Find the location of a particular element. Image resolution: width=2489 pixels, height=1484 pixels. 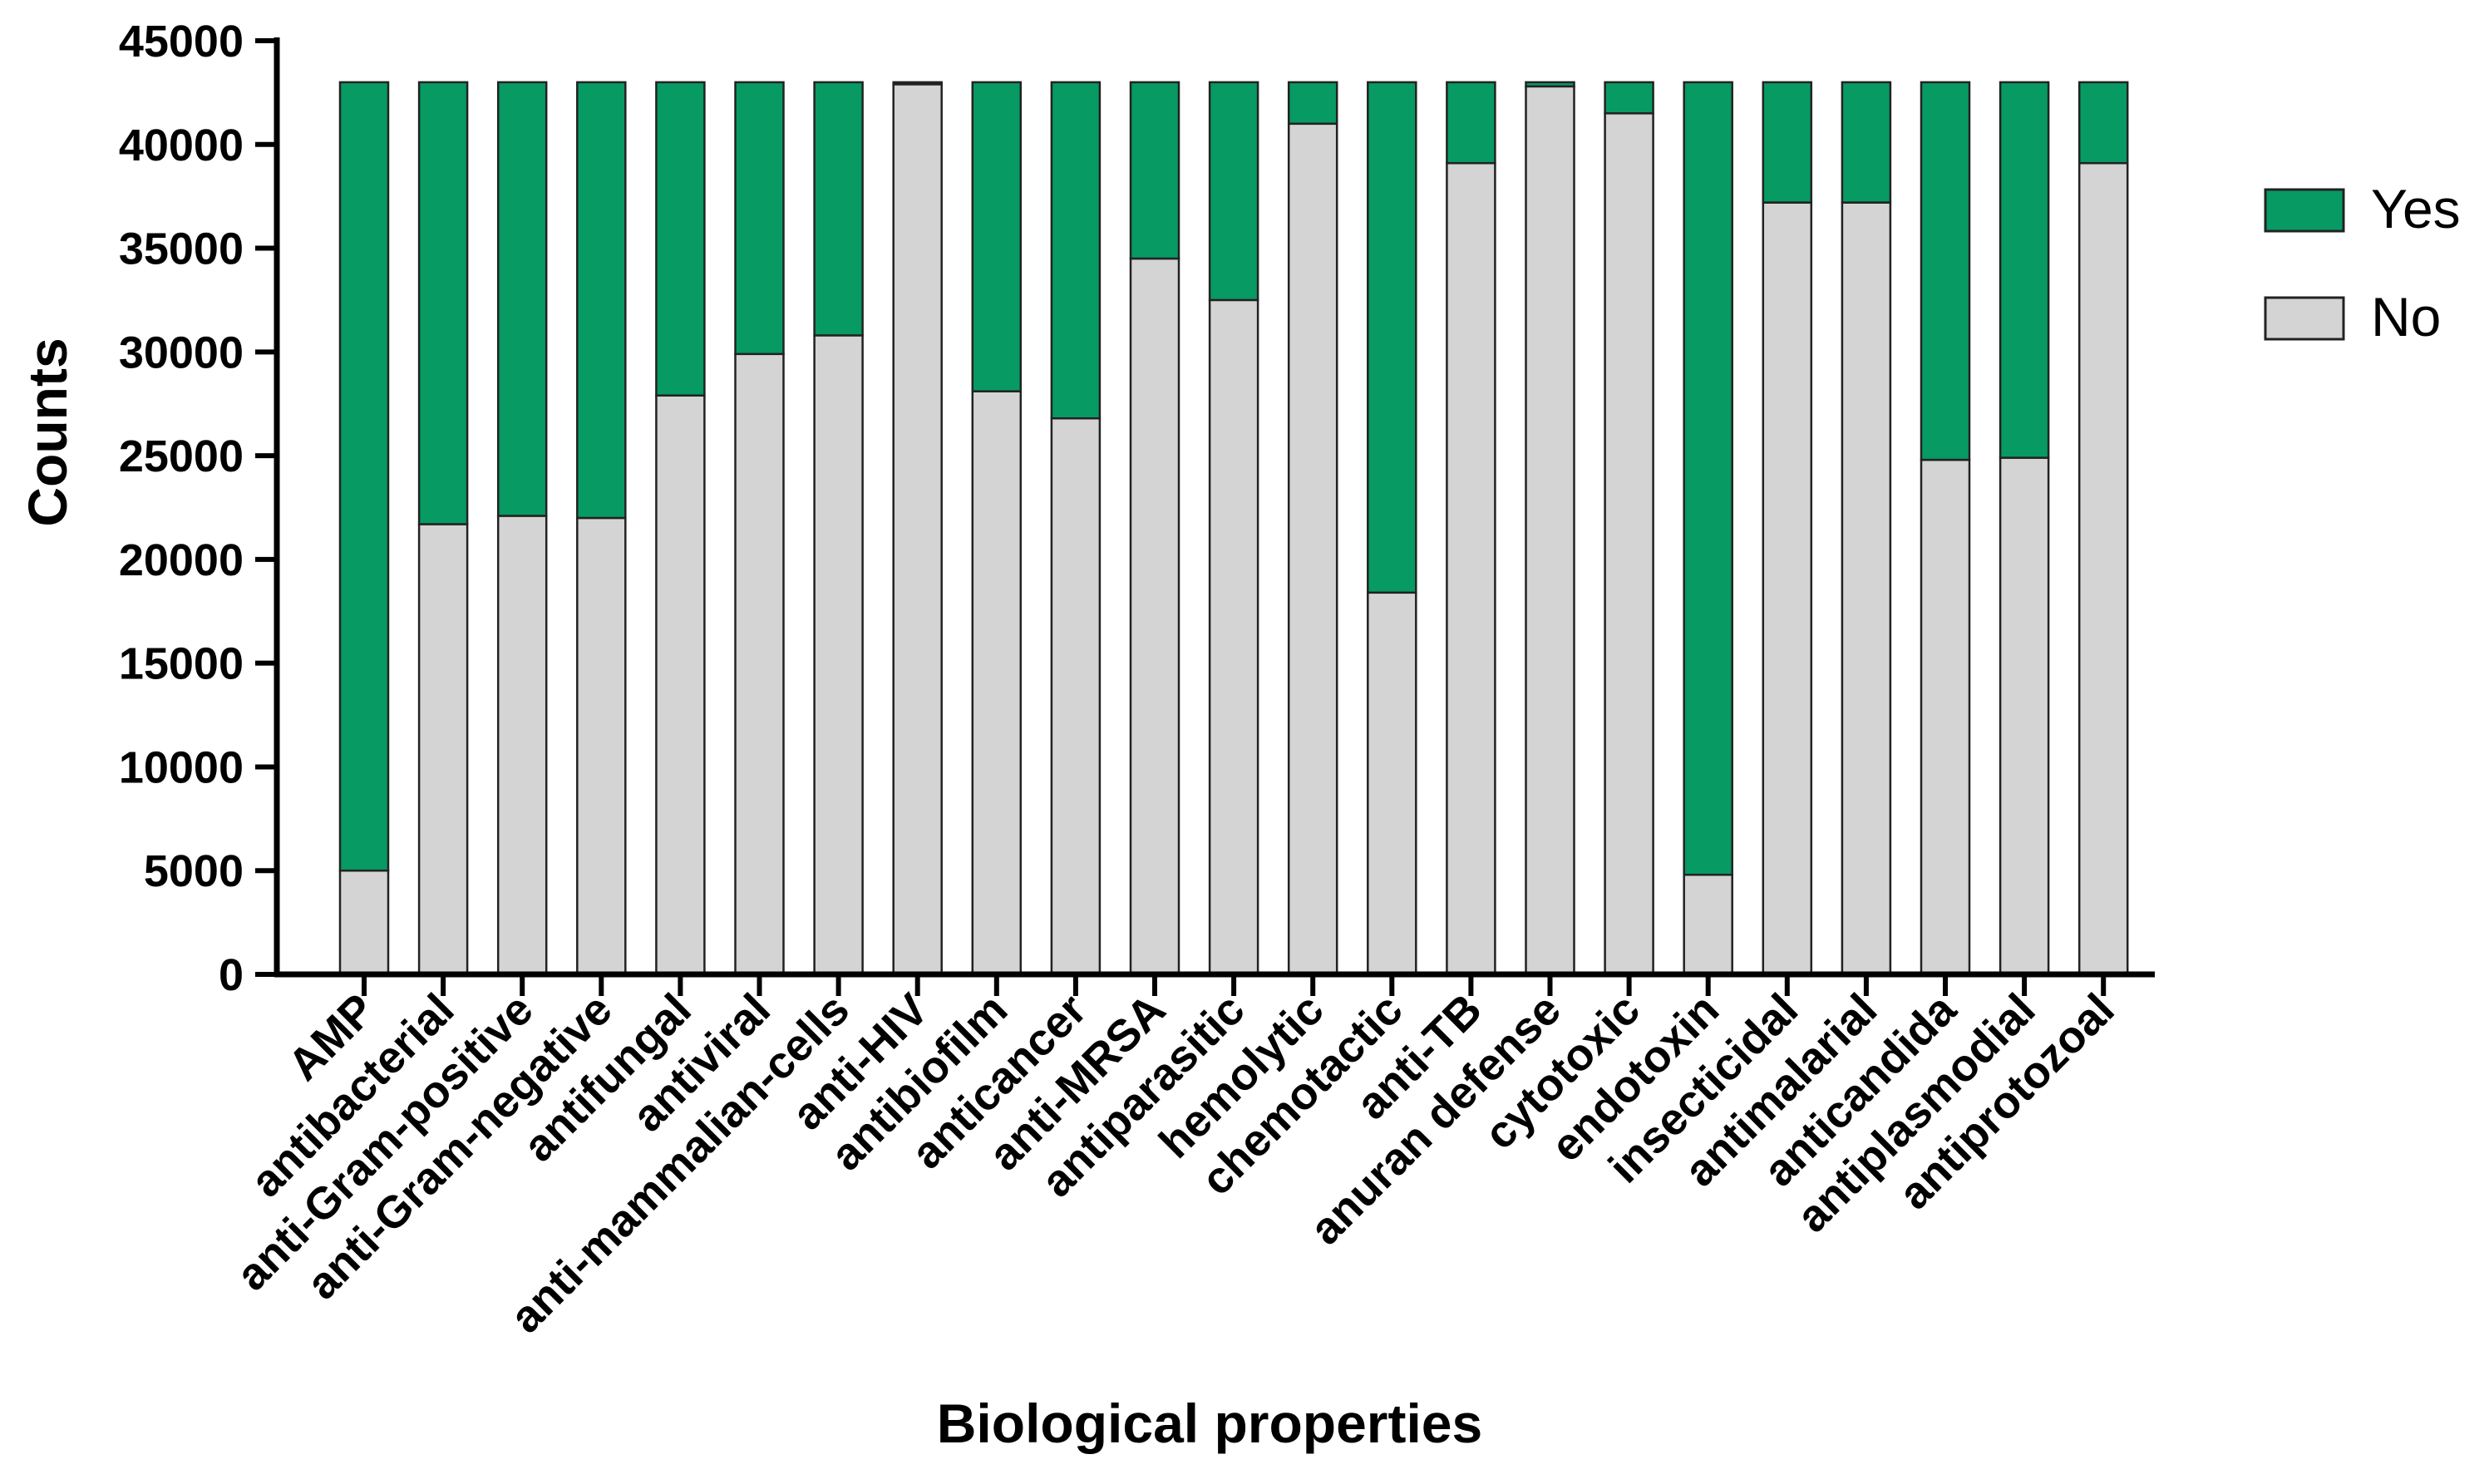

bar-antiviral-yes is located at coordinates (760, 218).